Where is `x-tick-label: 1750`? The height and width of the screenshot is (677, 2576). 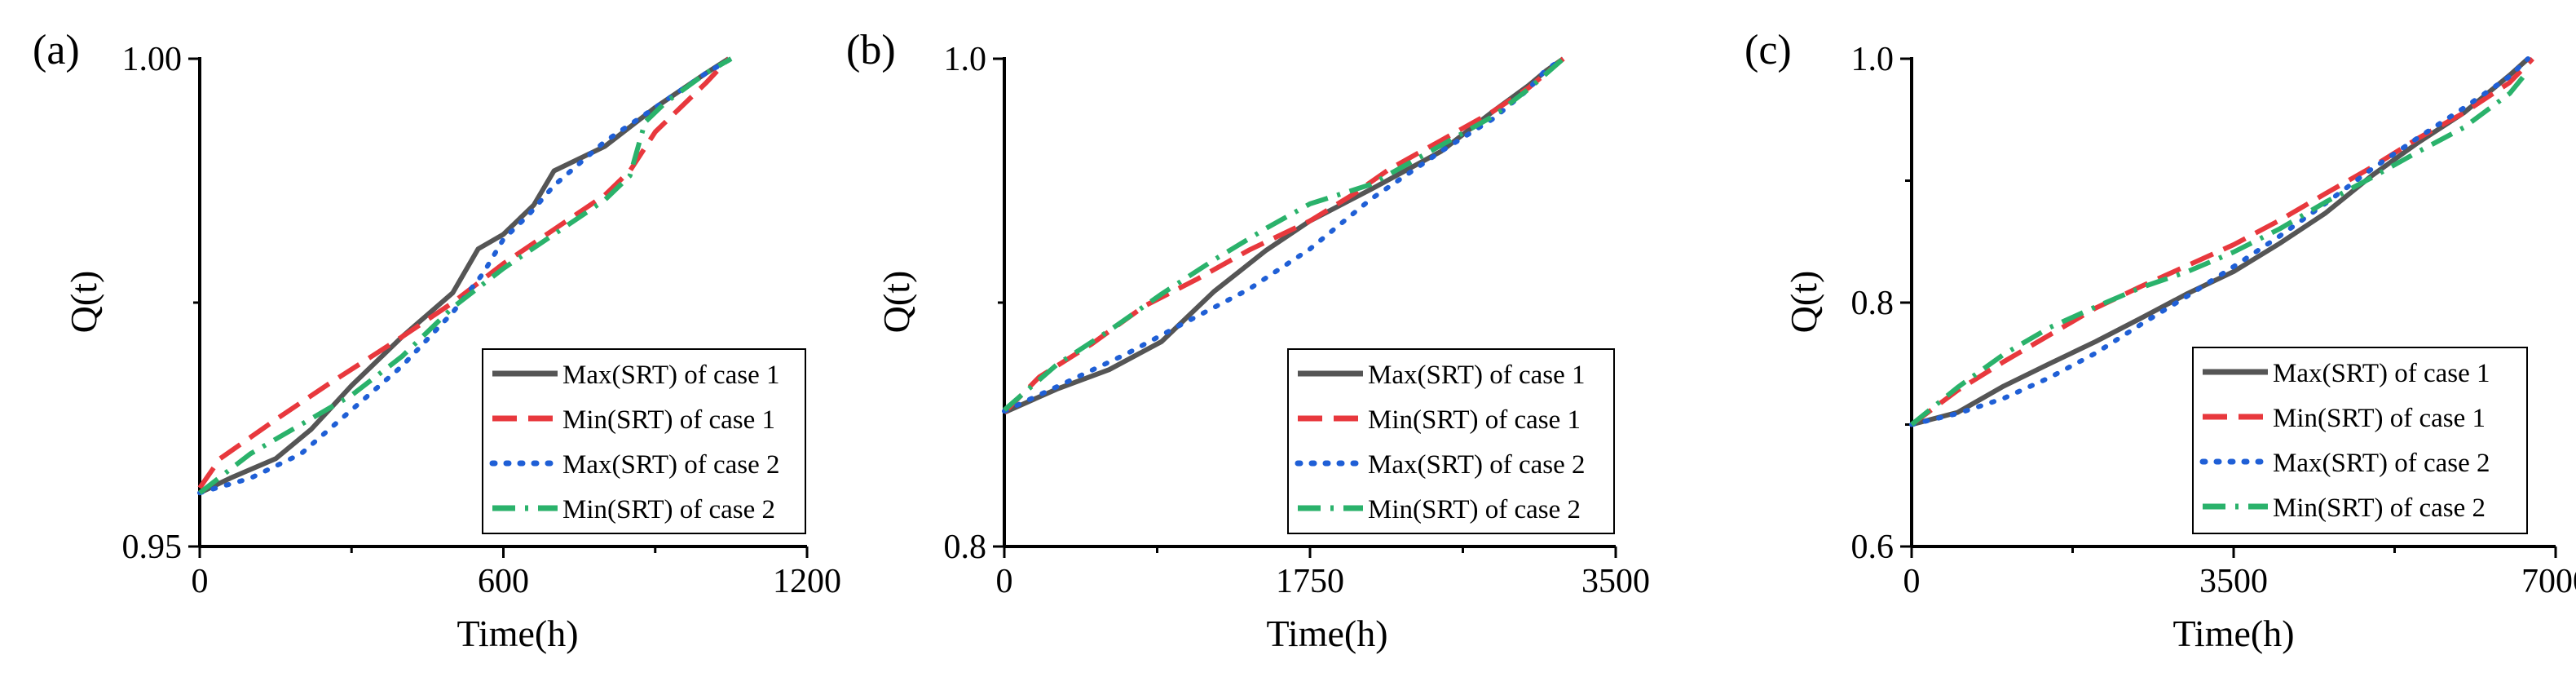
x-tick-label: 1750 is located at coordinates (1310, 581).